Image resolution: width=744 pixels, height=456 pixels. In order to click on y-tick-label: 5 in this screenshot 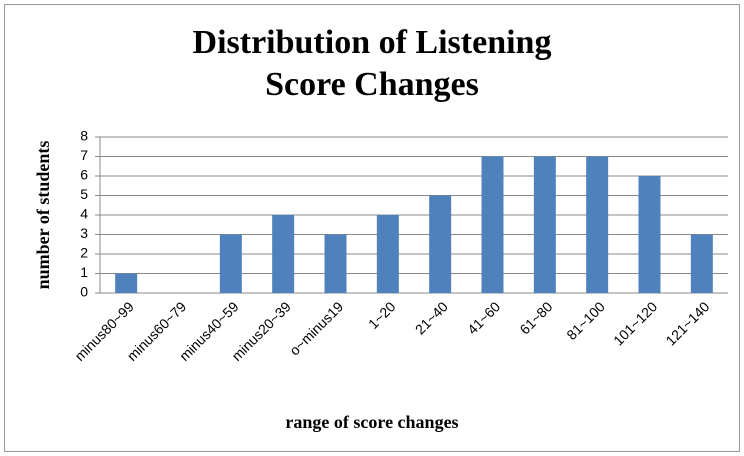, I will do `click(84, 194)`.